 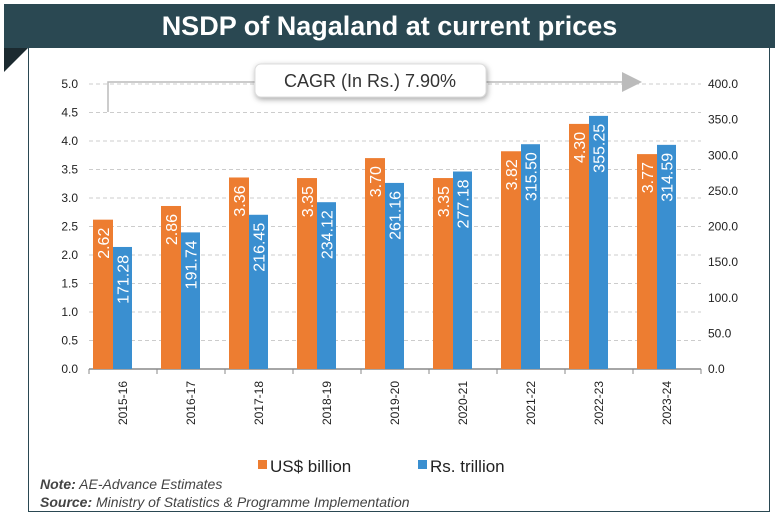 What do you see at coordinates (723, 298) in the screenshot?
I see `right-axis-tick-label: 100.0` at bounding box center [723, 298].